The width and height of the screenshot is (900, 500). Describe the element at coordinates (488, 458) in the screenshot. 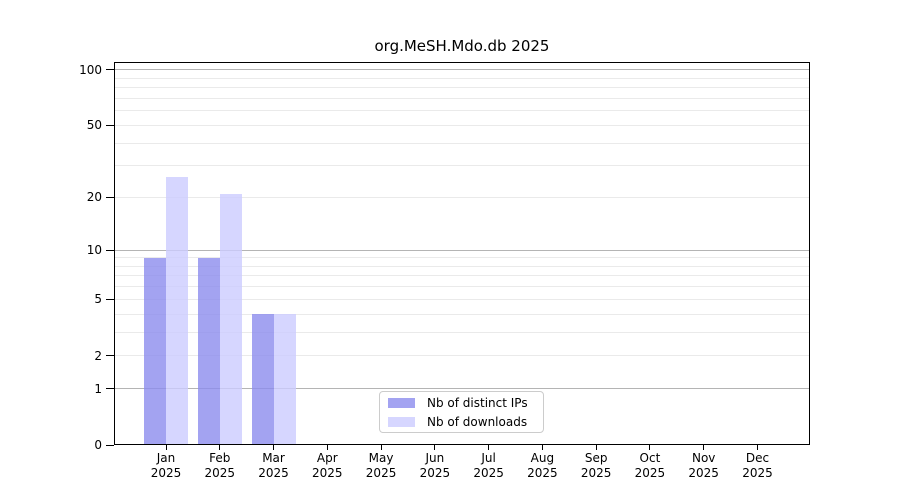

I see `x-tick-month: Jul` at that location.